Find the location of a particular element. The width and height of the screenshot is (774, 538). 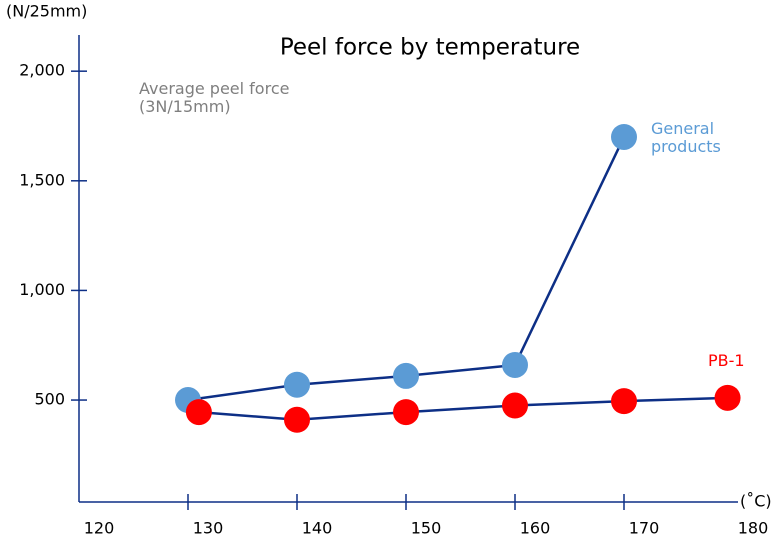

x-axis-label: (˚C) is located at coordinates (756, 501).